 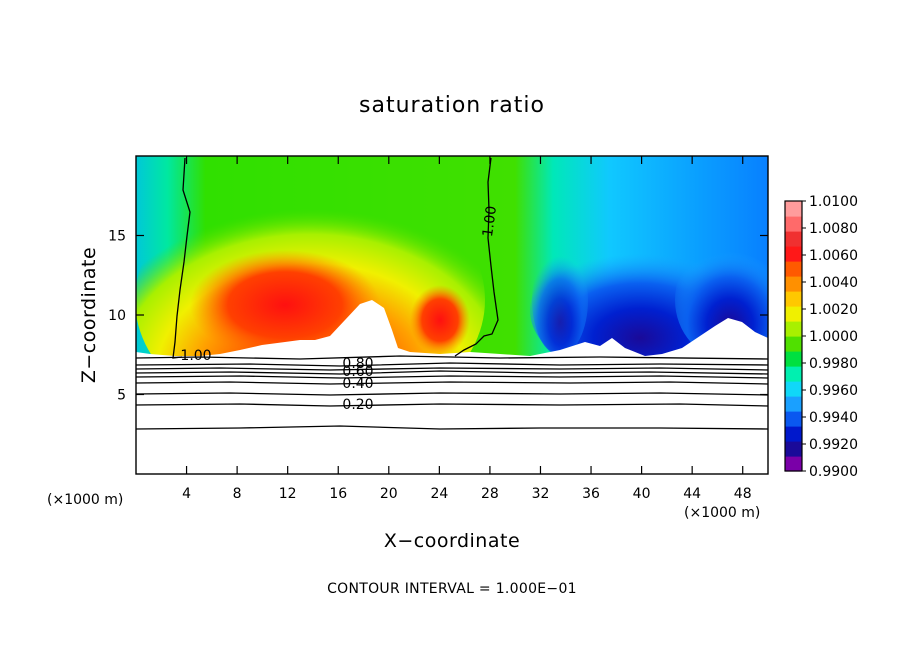 What do you see at coordinates (743, 494) in the screenshot?
I see `x-tick-label: 48` at bounding box center [743, 494].